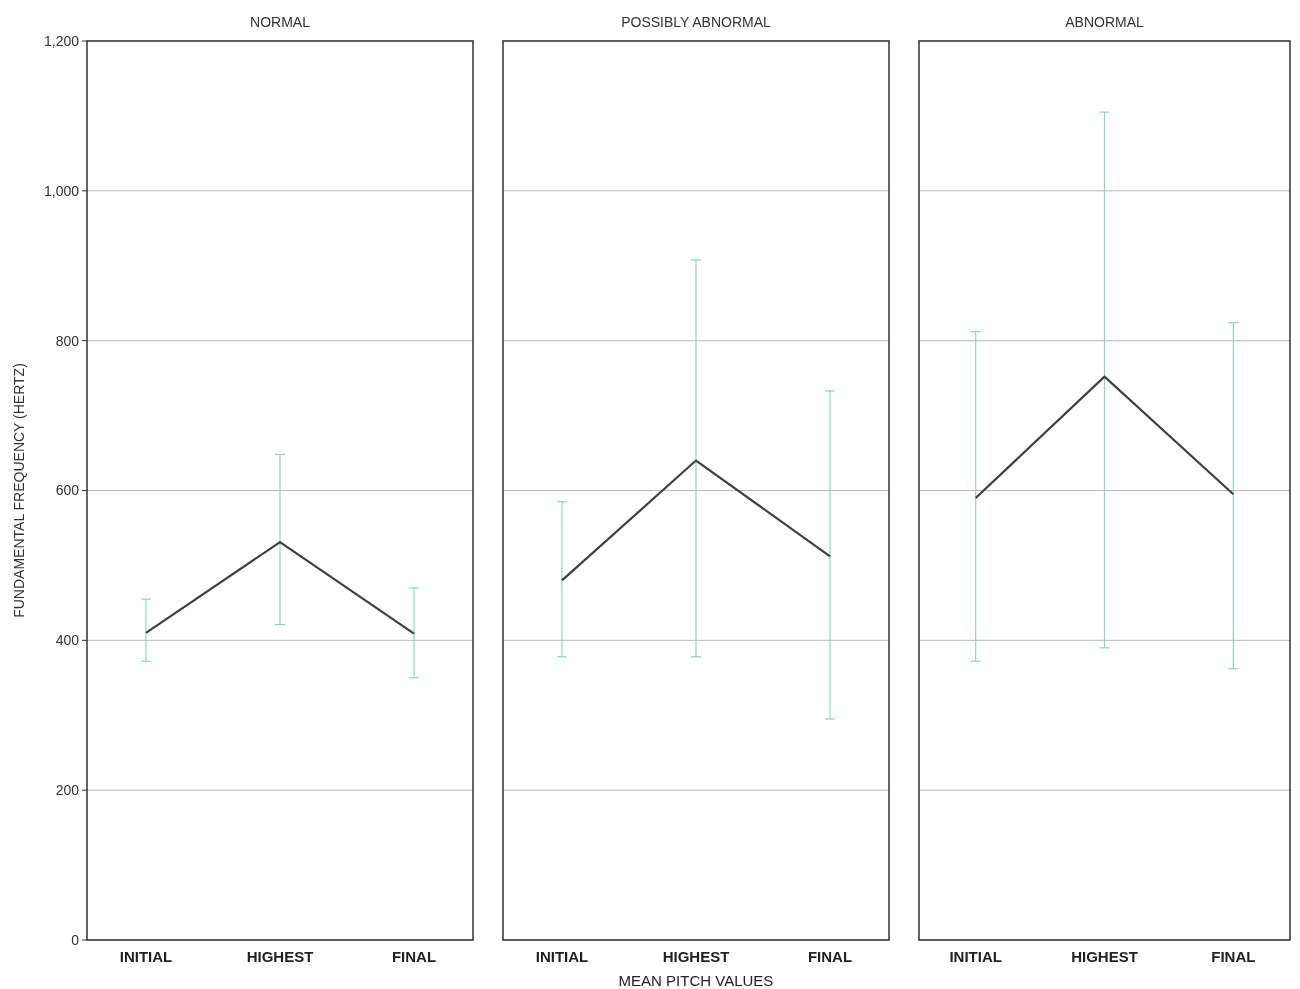 This screenshot has width=1300, height=989. I want to click on y-tick-label: 200, so click(67, 790).